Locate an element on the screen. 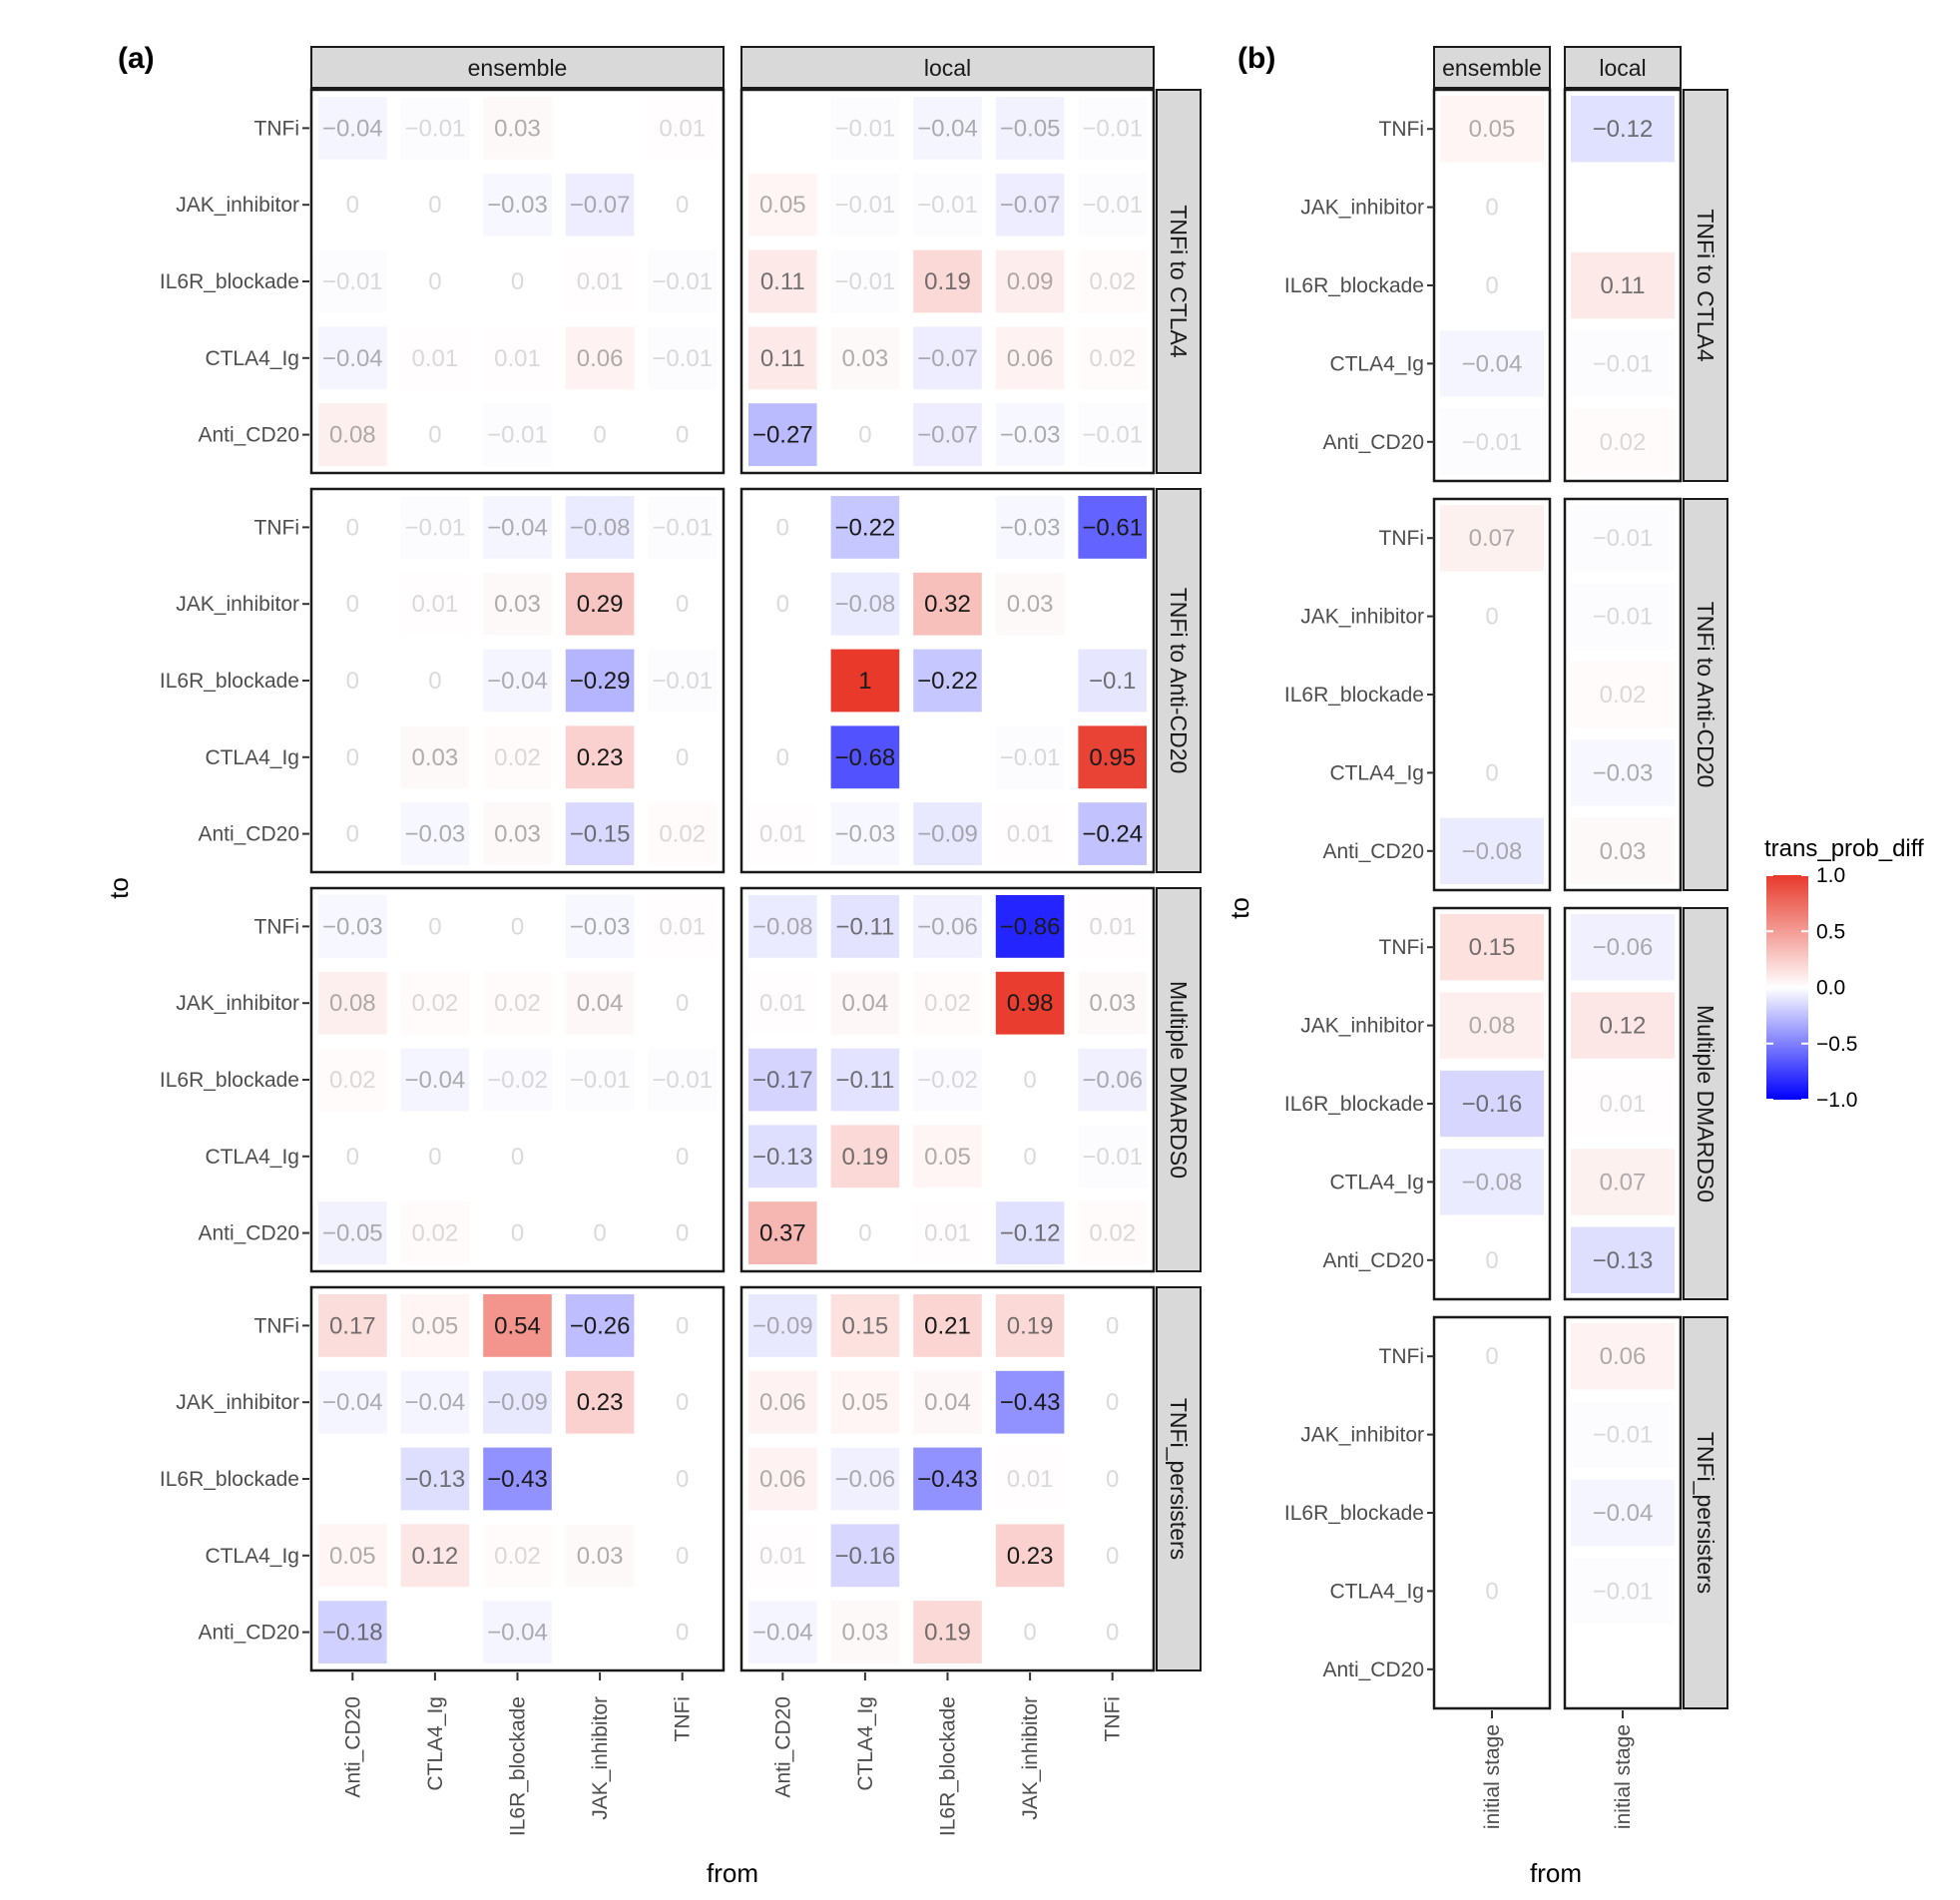 This screenshot has width=1960, height=1900. y-tick-label-CTLA4_Ig-tnfi-to-anti-cd20-b: CTLA4_Ig is located at coordinates (1376, 773).